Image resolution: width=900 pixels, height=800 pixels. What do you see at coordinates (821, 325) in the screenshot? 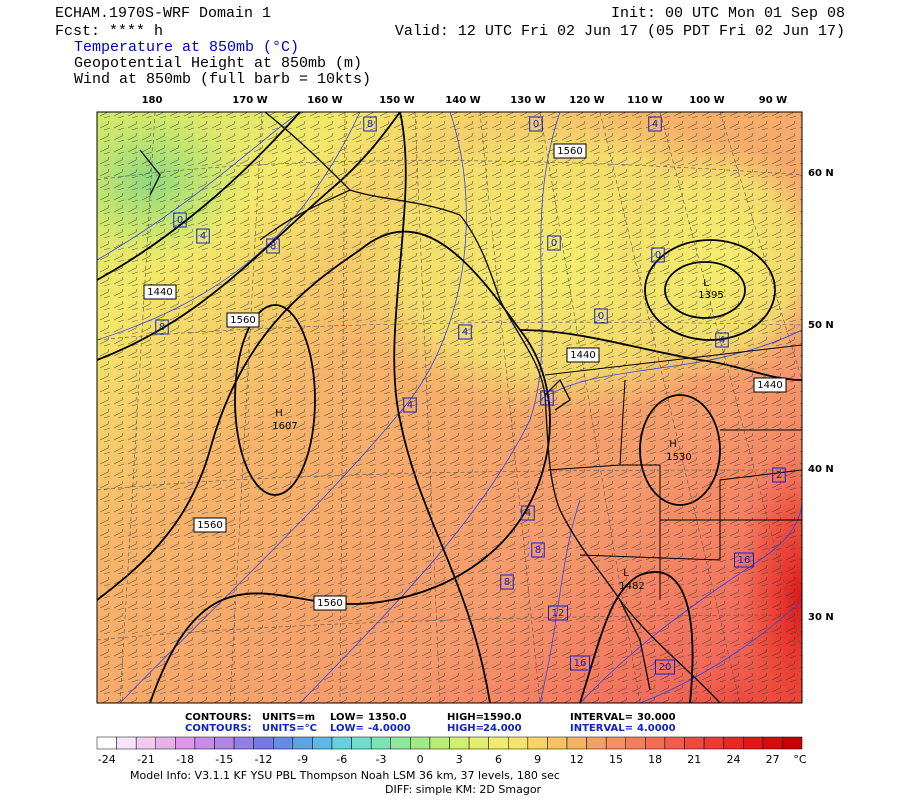
I see `latitude-label: 50 N` at bounding box center [821, 325].